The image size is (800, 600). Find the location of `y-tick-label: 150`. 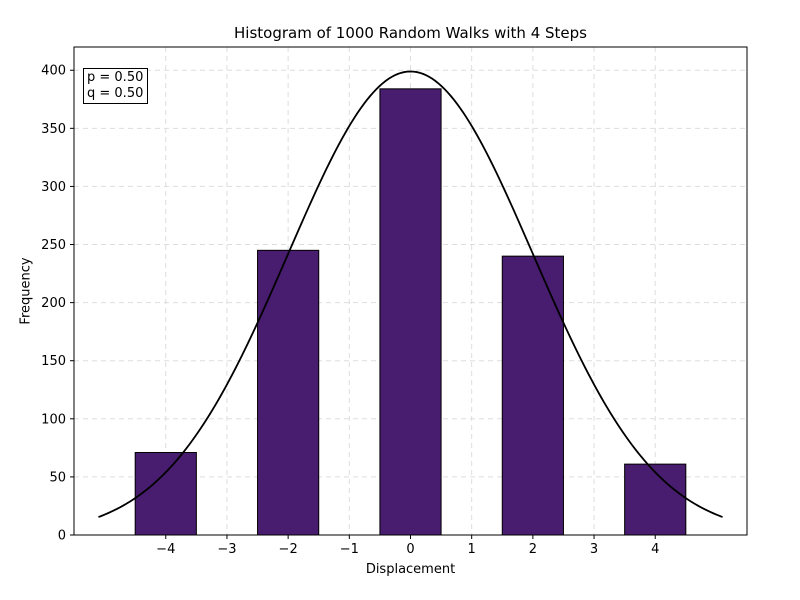

y-tick-label: 150 is located at coordinates (53, 361).